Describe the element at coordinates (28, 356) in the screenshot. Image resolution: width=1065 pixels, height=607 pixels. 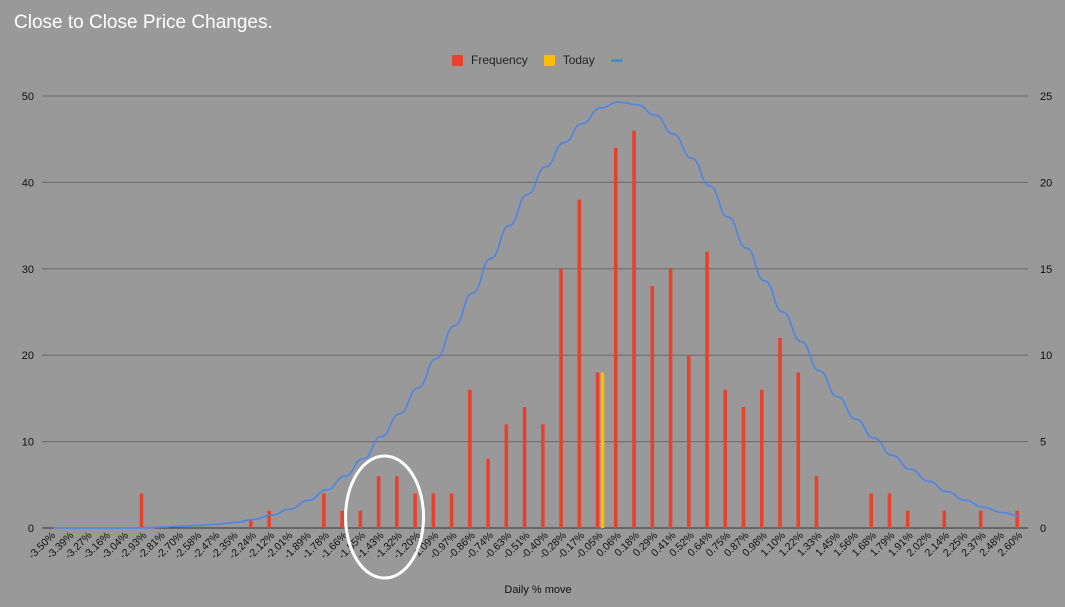
I see `y-tick-label-left: 20` at that location.